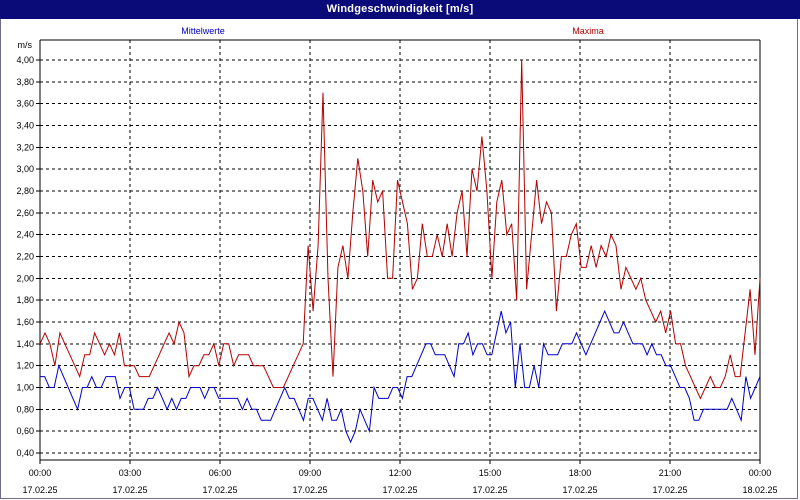 Image resolution: width=800 pixels, height=500 pixels. Describe the element at coordinates (25, 60) in the screenshot. I see `y-tick-label: 4,00` at that location.